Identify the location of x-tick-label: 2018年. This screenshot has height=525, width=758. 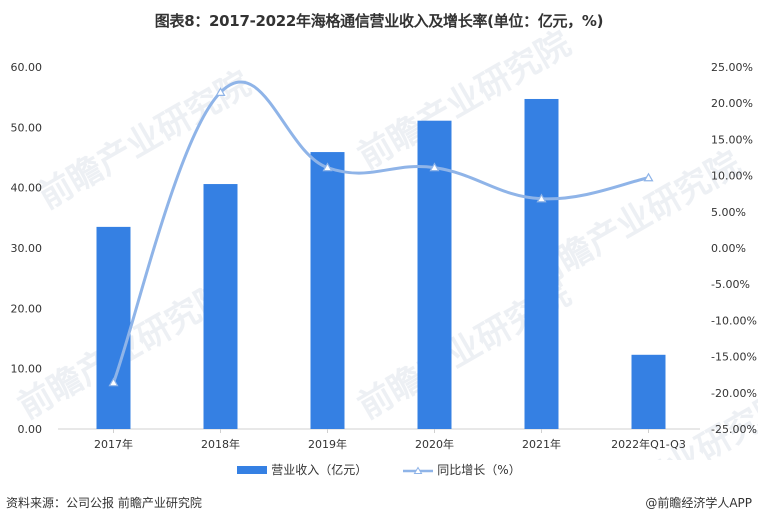
(220, 444).